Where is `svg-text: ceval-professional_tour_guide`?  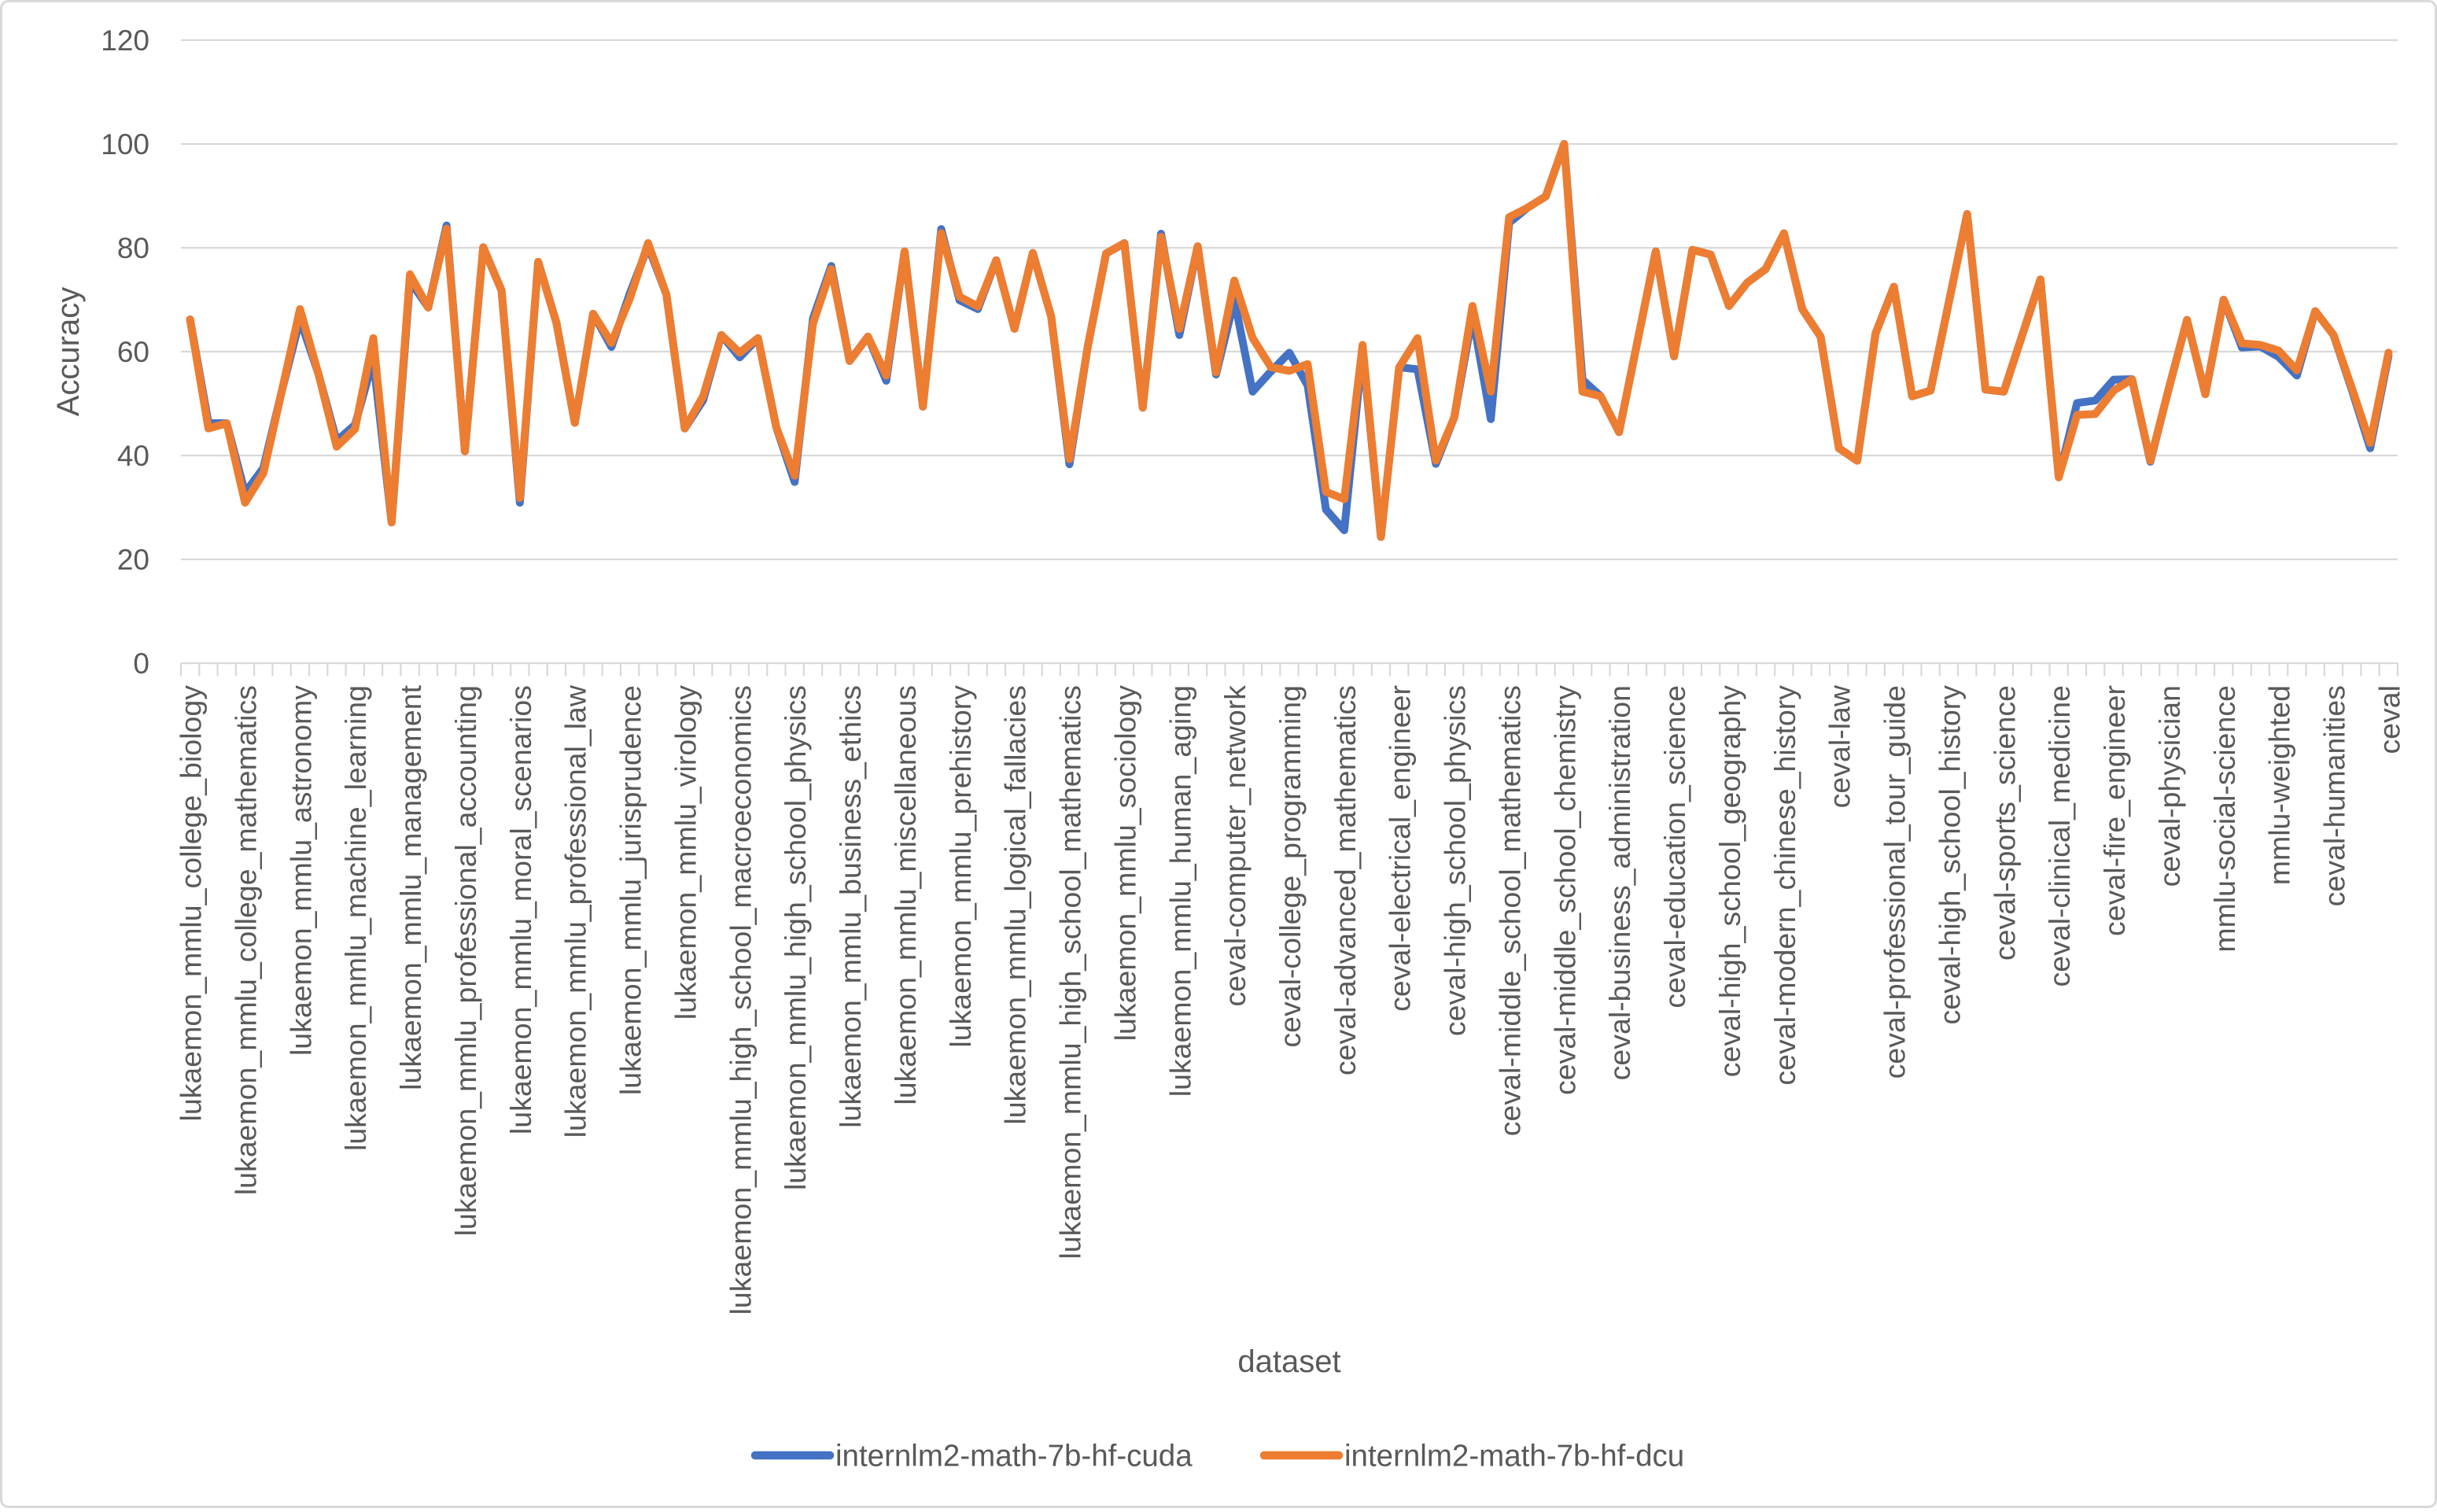
svg-text: ceval-professional_tour_guide is located at coordinates (1895, 882).